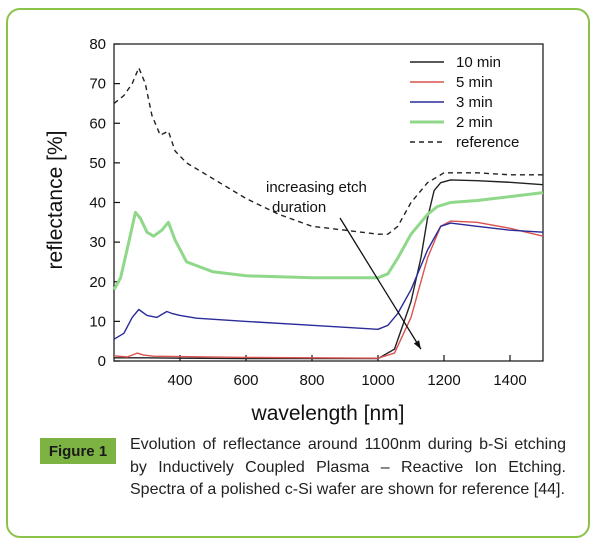  I want to click on x-tick-label: 400, so click(179, 380).